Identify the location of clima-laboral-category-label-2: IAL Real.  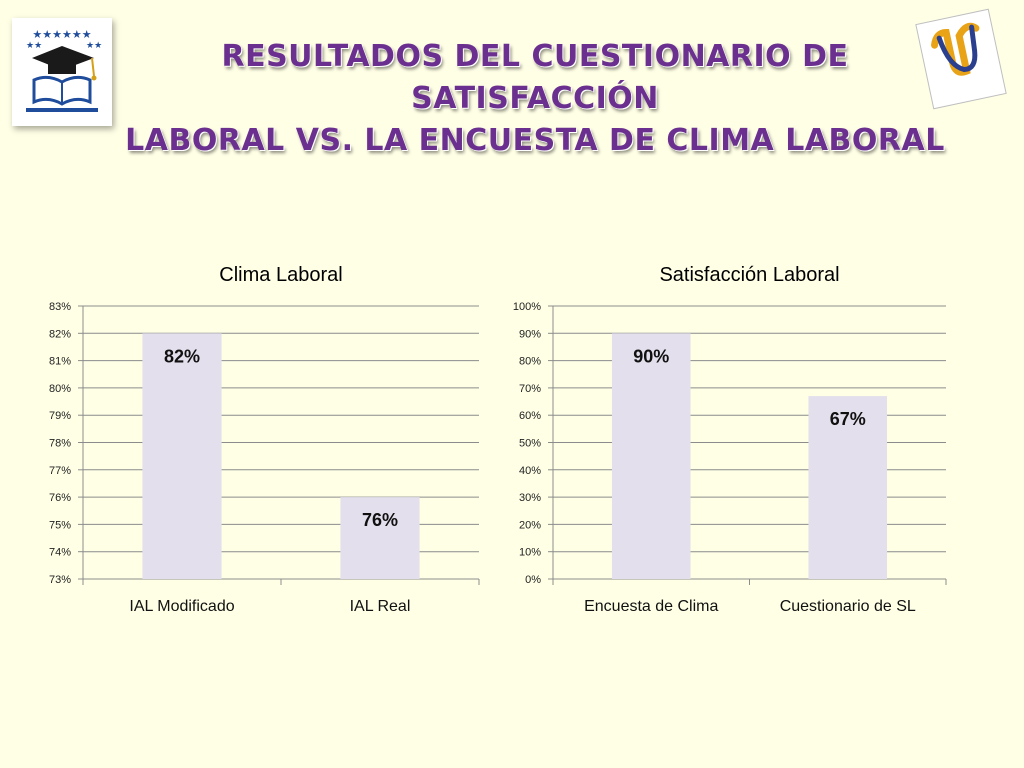
(380, 606).